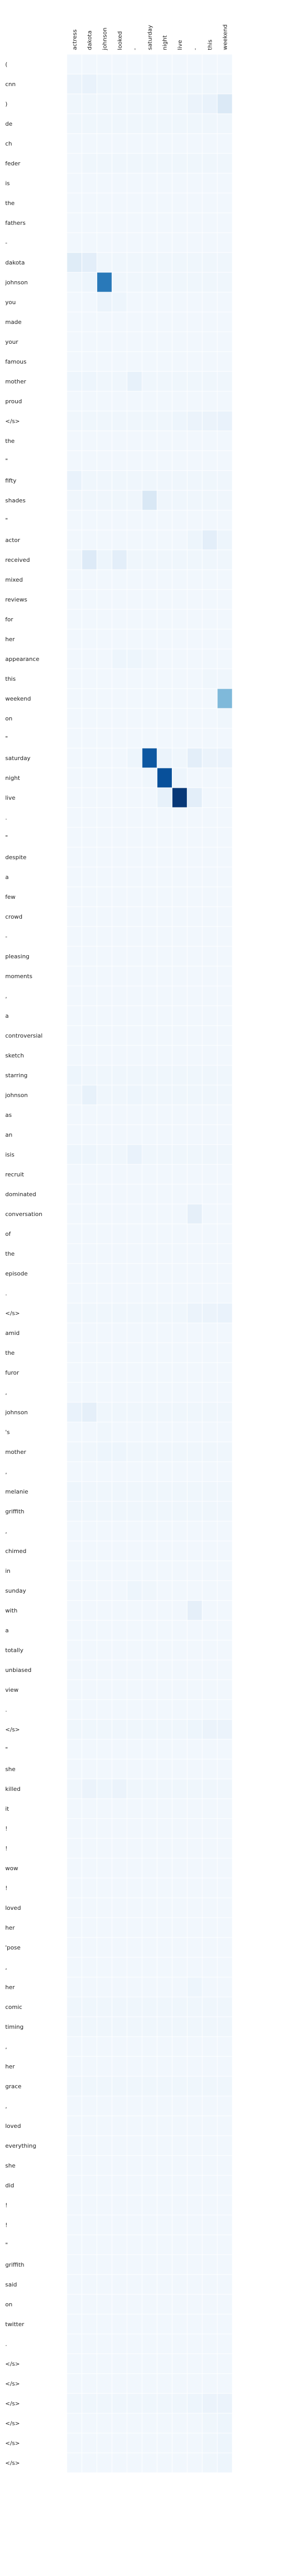  I want to click on y-tick-label: timing, so click(15, 2027).